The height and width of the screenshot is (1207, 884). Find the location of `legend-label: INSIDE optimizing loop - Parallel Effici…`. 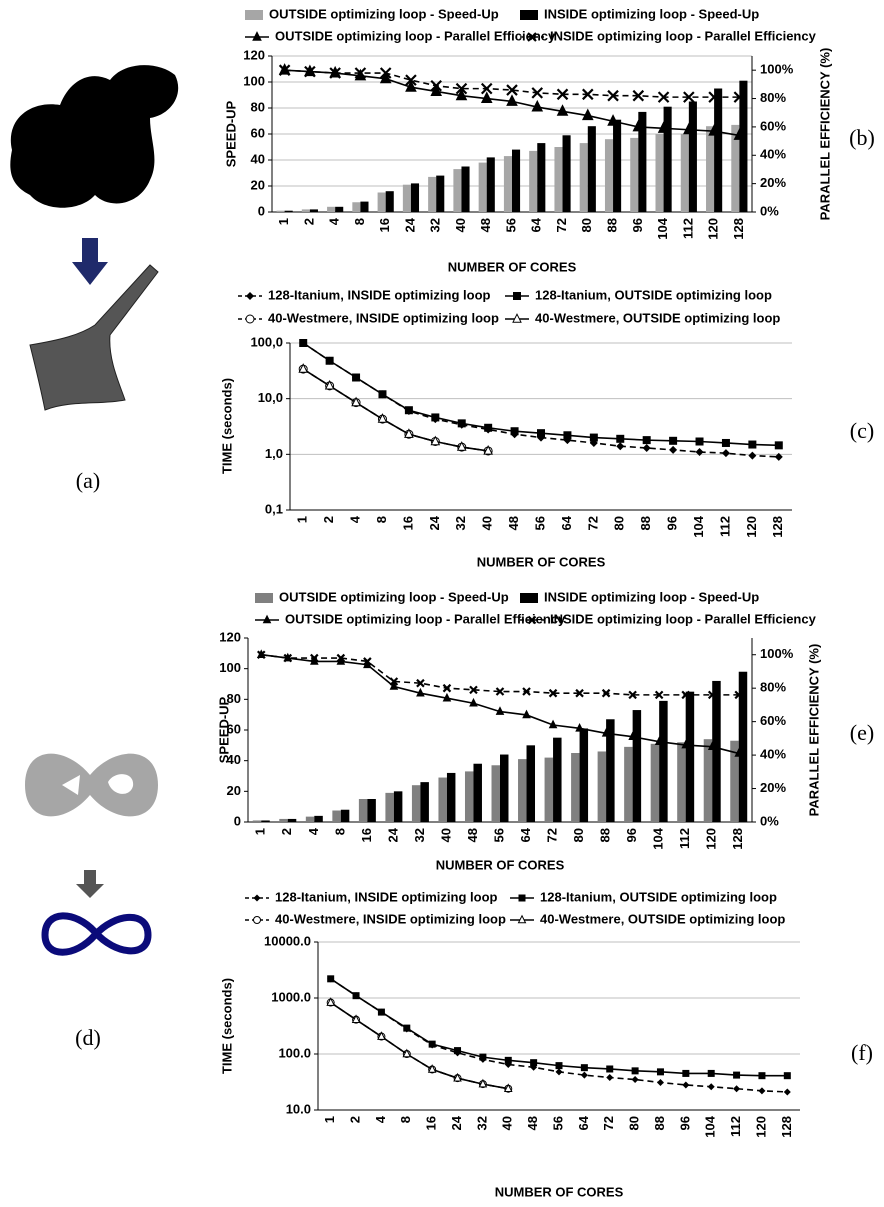

legend-label: INSIDE optimizing loop - Parallel Effici… is located at coordinates (683, 35).